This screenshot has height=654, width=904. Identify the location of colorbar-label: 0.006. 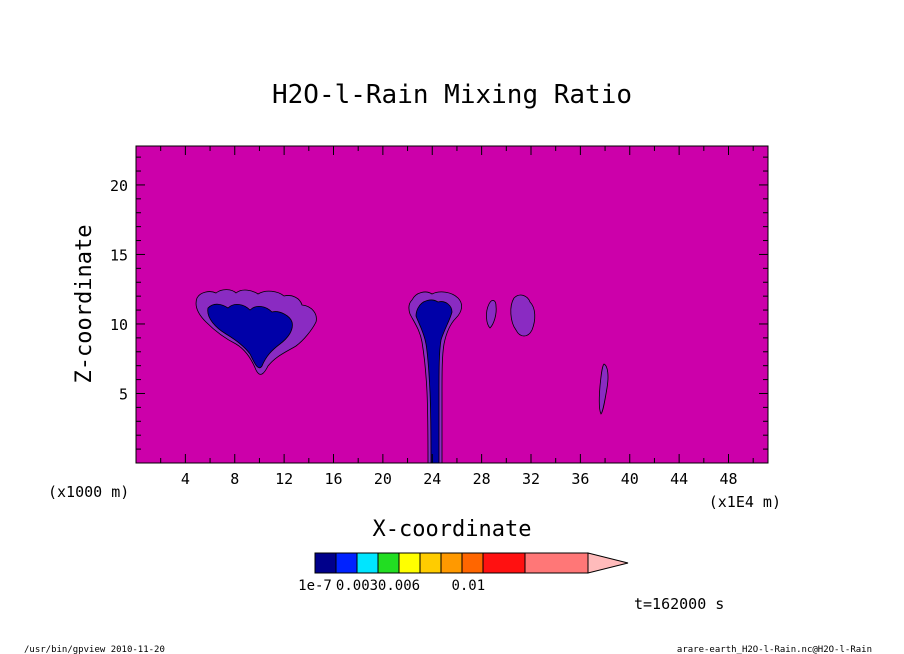
(399, 586).